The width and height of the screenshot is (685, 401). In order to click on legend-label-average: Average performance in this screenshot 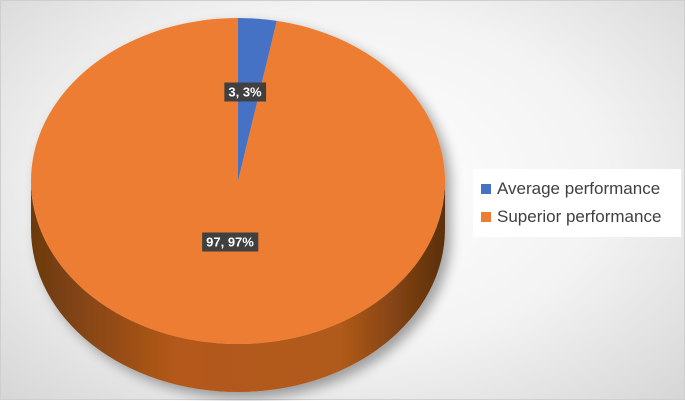, I will do `click(579, 188)`.